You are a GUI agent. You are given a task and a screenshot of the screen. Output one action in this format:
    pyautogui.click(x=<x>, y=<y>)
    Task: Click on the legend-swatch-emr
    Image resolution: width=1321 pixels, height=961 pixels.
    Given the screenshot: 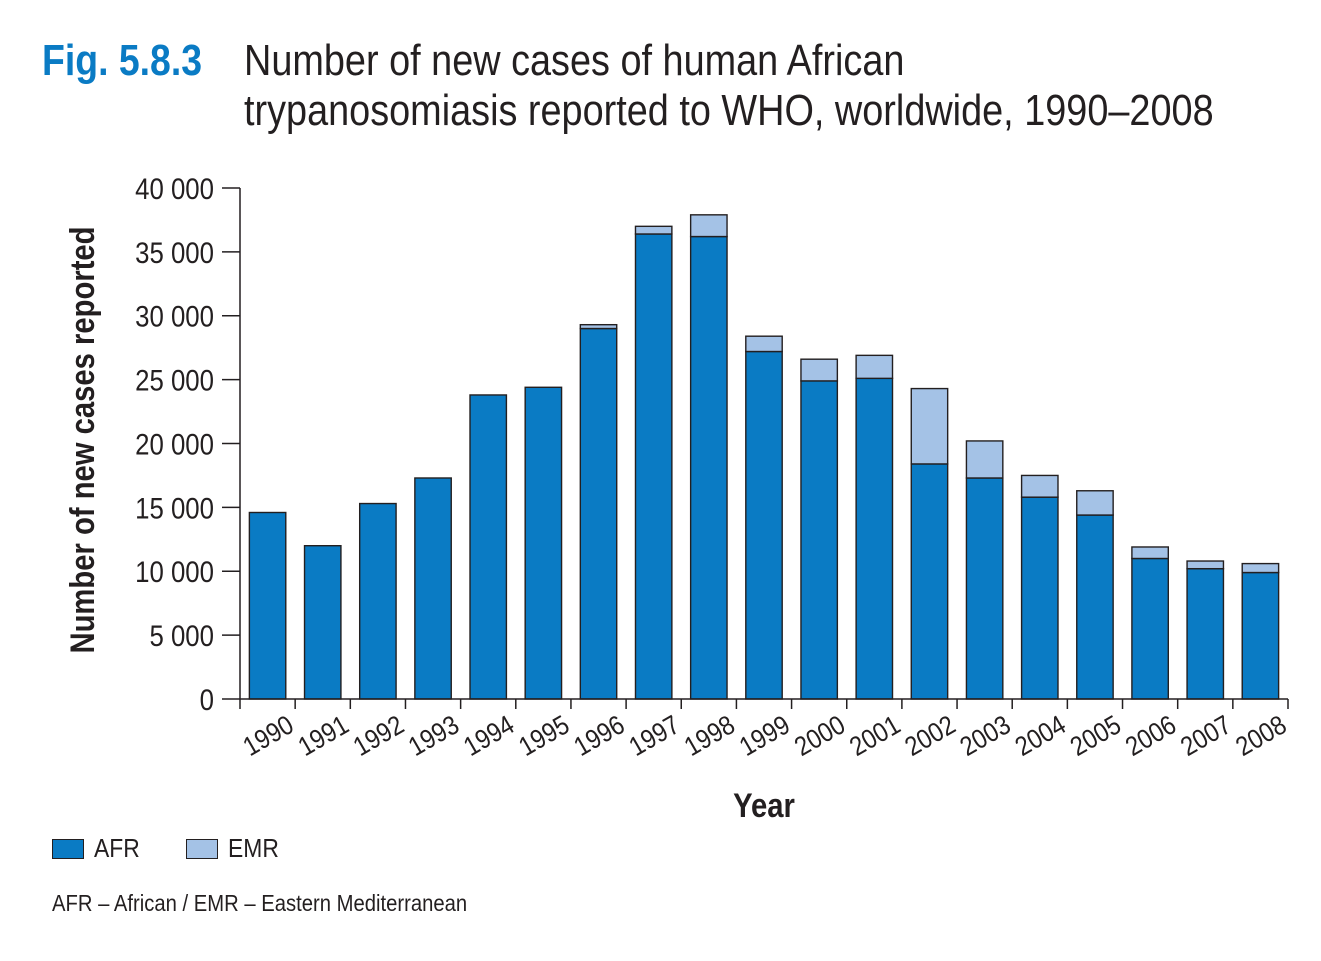 What is the action you would take?
    pyautogui.click(x=202, y=848)
    